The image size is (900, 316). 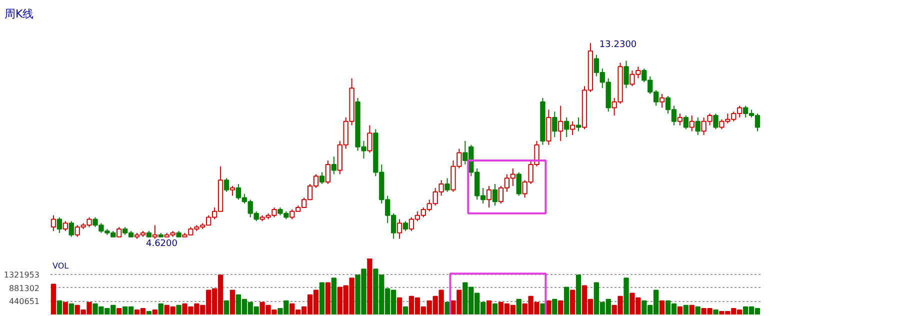 I want to click on y-tick-label: 1321953, so click(x=22, y=275).